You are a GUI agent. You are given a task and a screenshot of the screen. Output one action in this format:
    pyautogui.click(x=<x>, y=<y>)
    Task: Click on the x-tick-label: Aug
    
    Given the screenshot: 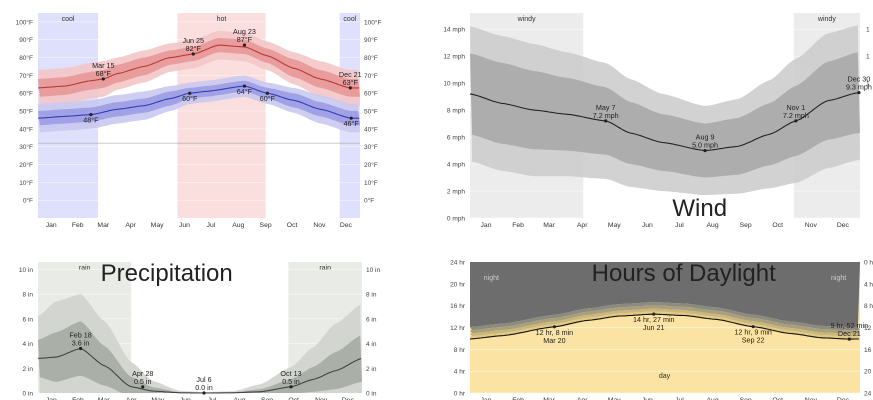 What is the action you would take?
    pyautogui.click(x=713, y=398)
    